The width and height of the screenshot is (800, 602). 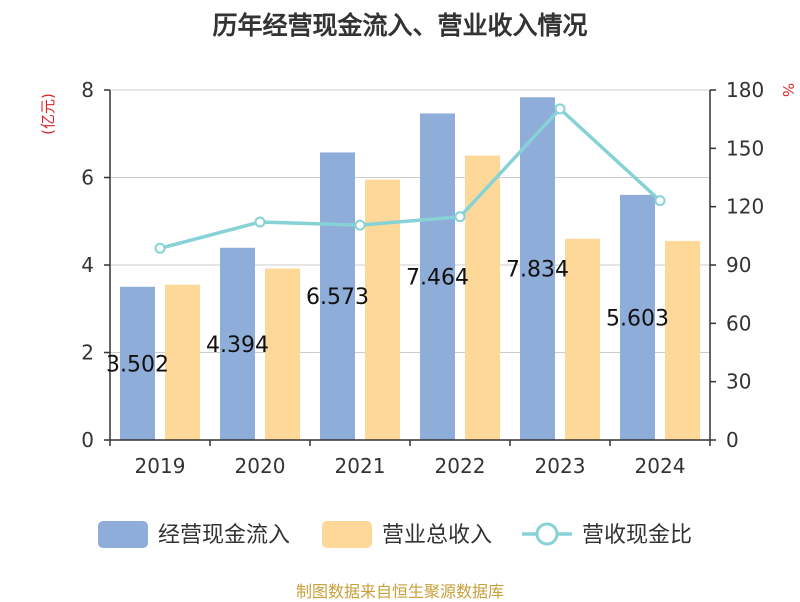 What do you see at coordinates (745, 90) in the screenshot?
I see `y-right-tick-label: 180` at bounding box center [745, 90].